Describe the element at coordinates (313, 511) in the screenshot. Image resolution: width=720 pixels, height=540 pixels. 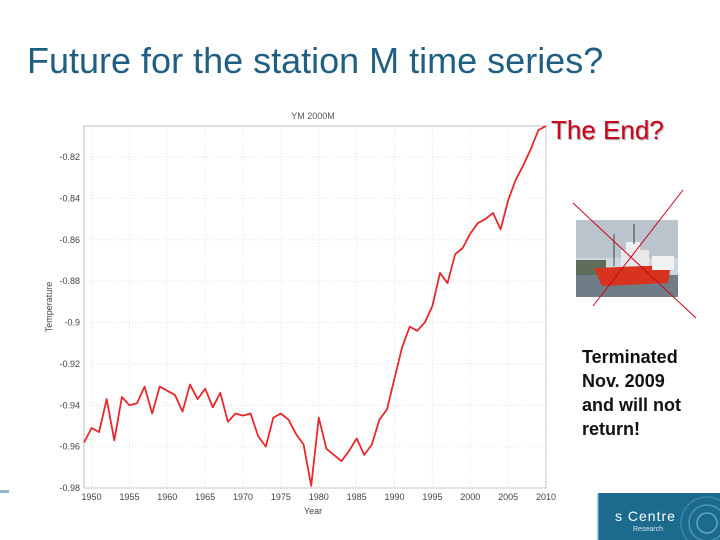
I see `x-axis-label: Year` at that location.